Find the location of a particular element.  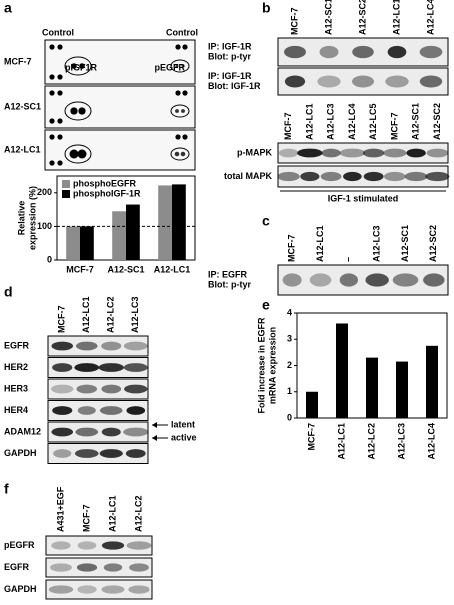

annotation: active is located at coordinates (184, 437).